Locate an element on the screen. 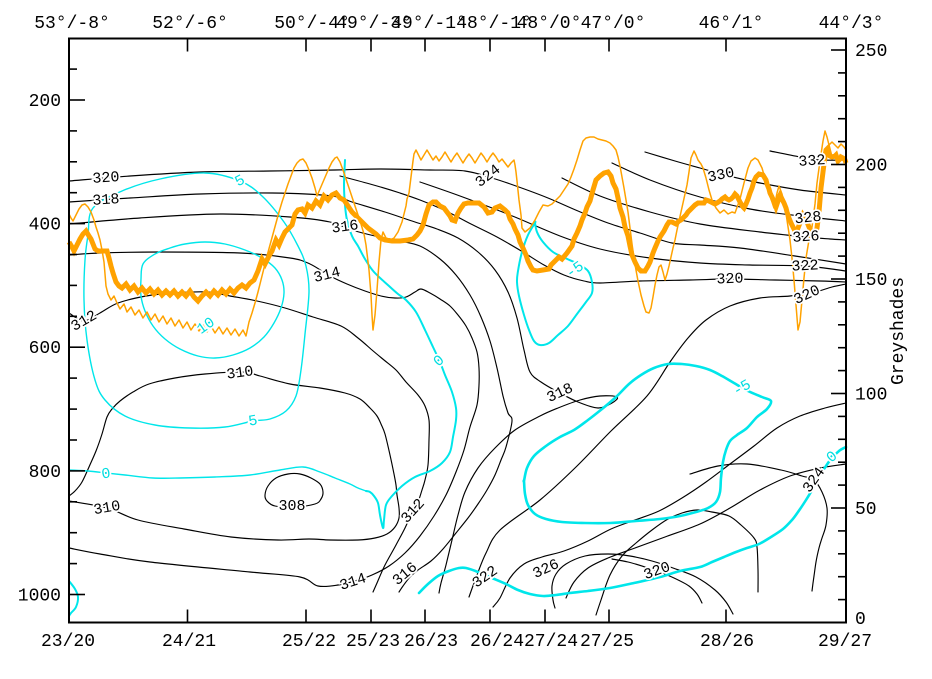 The width and height of the screenshot is (932, 679). svg-text: 48°/-1° is located at coordinates (494, 24).